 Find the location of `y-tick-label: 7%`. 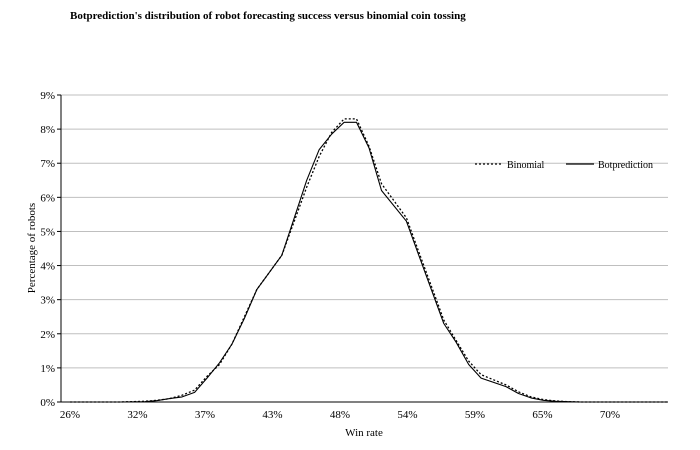

y-tick-label: 7% is located at coordinates (47, 164).